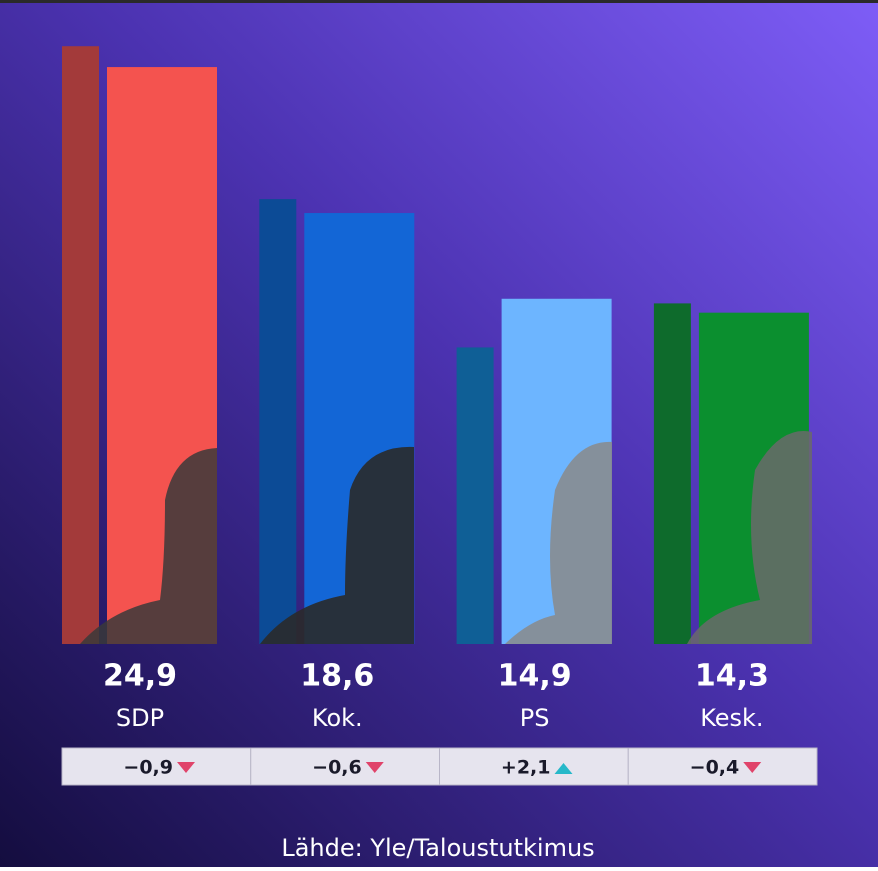 The height and width of the screenshot is (871, 878). I want to click on category-label: SDP, so click(140, 718).